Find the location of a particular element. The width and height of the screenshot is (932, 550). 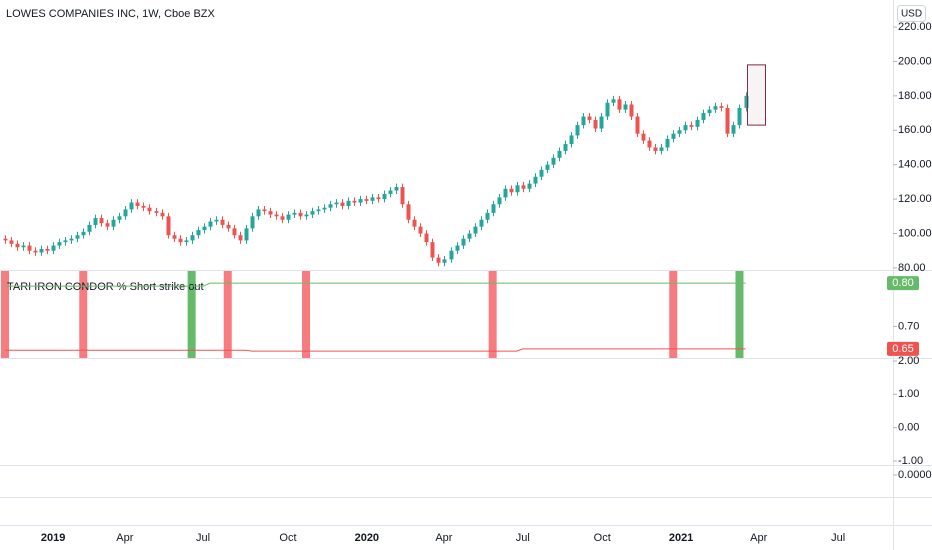

y-tick-label: 120.00 is located at coordinates (915, 199).